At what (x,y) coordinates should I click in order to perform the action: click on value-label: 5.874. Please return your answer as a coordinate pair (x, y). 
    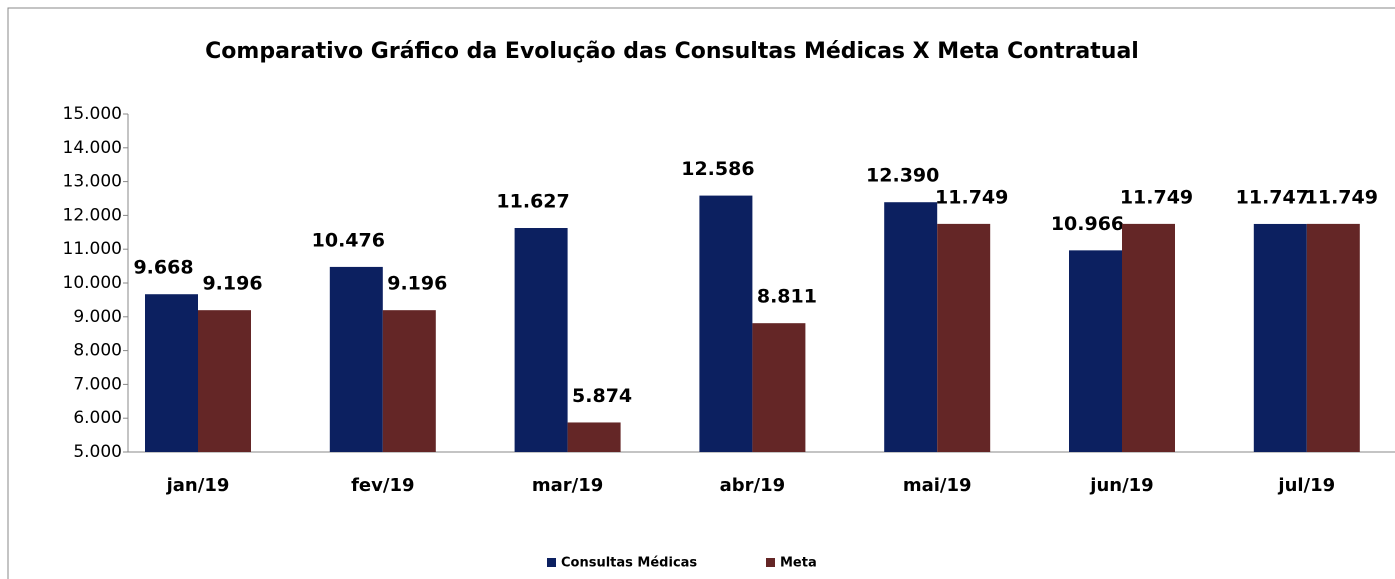
    Looking at the image, I should click on (602, 396).